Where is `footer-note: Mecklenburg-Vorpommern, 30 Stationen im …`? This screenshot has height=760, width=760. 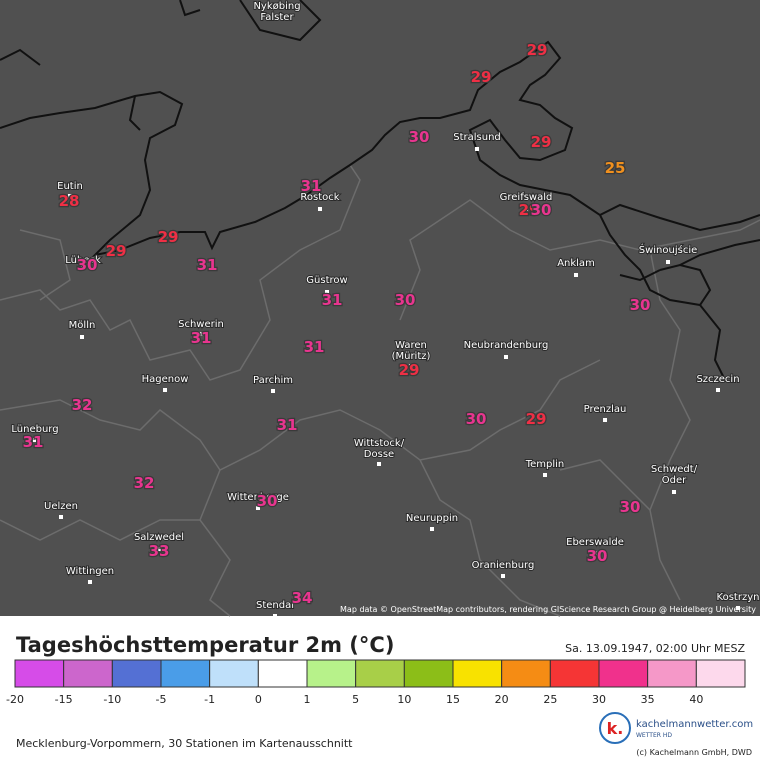
footer-note: Mecklenburg-Vorpommern, 30 Stationen im … is located at coordinates (184, 743).